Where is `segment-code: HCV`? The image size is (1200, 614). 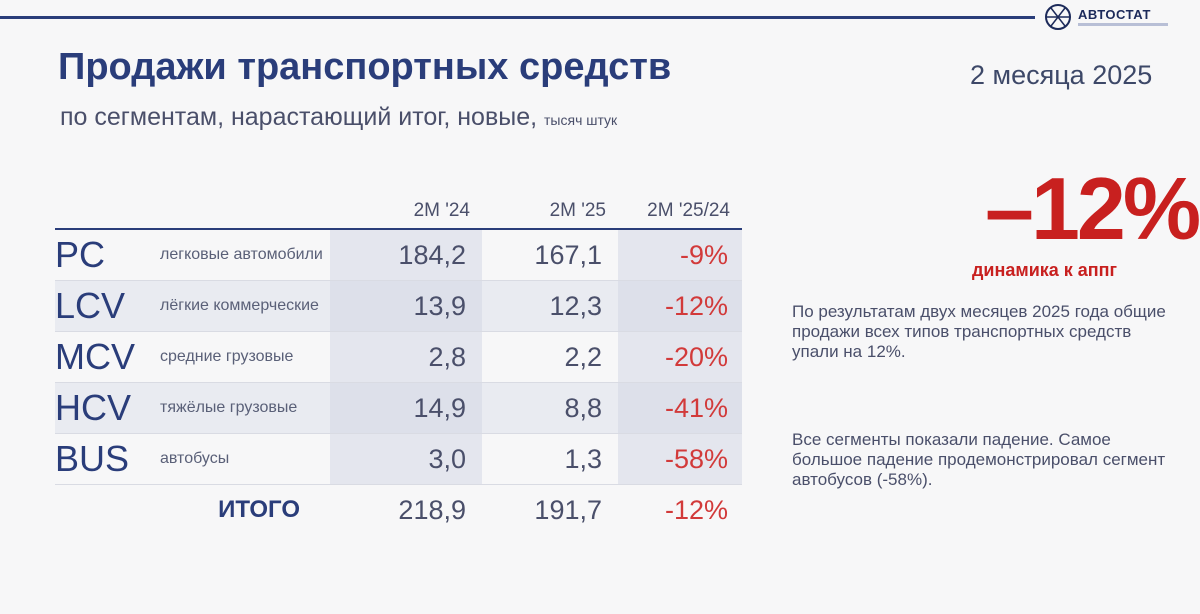 segment-code: HCV is located at coordinates (107, 408).